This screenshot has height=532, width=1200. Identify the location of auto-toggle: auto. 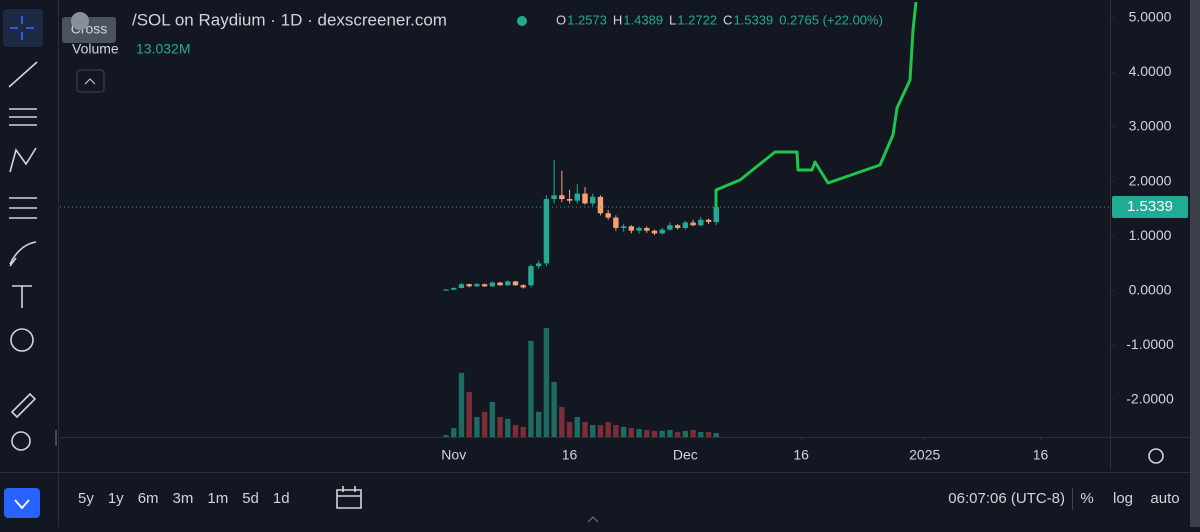
(1164, 498).